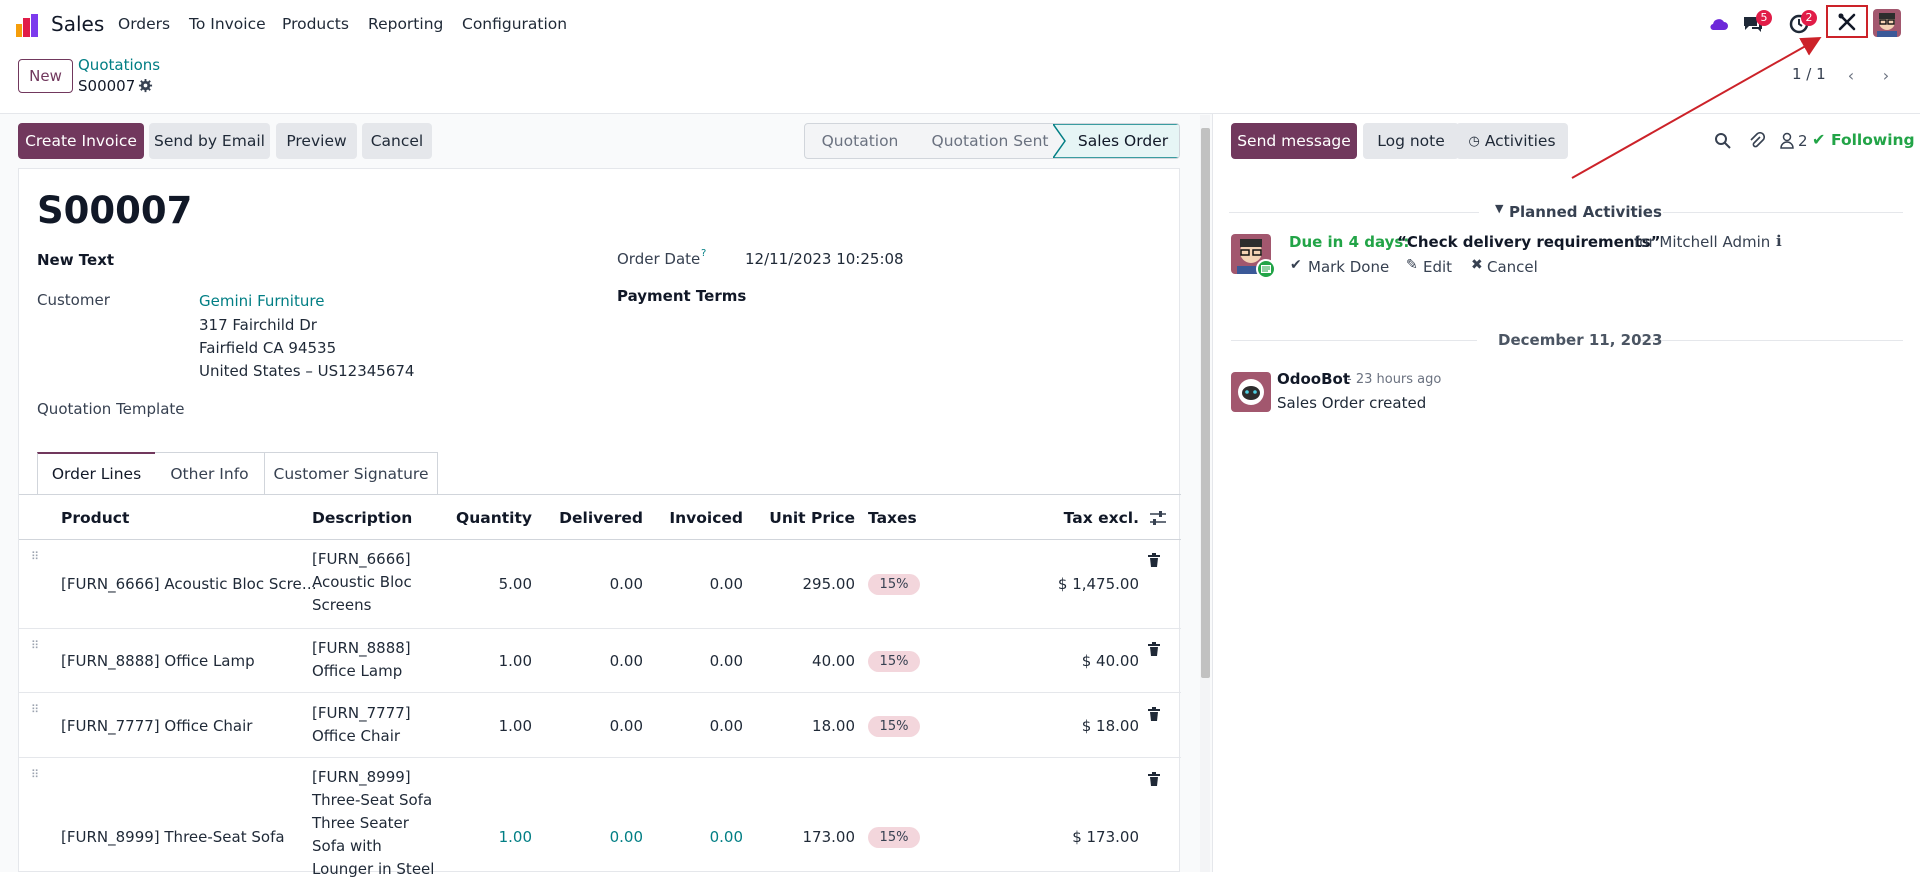 The width and height of the screenshot is (1920, 878). What do you see at coordinates (494, 518) in the screenshot?
I see `col-quantity: Quantity` at bounding box center [494, 518].